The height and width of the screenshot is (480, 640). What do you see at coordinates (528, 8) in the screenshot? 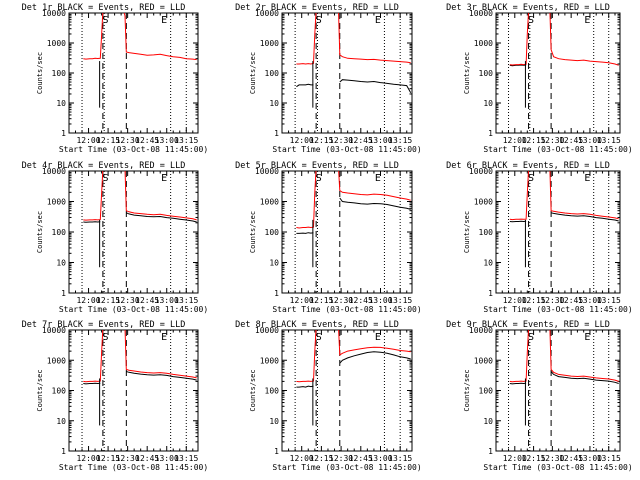
I see `panel-title: Det 3r BLACK = Events, RED = LLD` at bounding box center [528, 8].